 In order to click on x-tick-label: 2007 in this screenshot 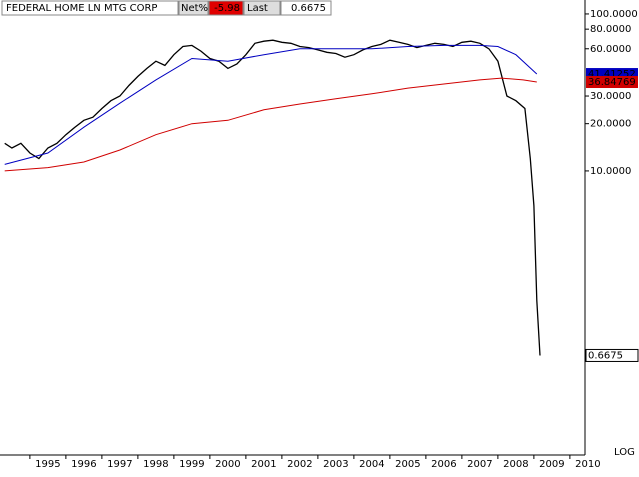, I will do `click(479, 464)`.